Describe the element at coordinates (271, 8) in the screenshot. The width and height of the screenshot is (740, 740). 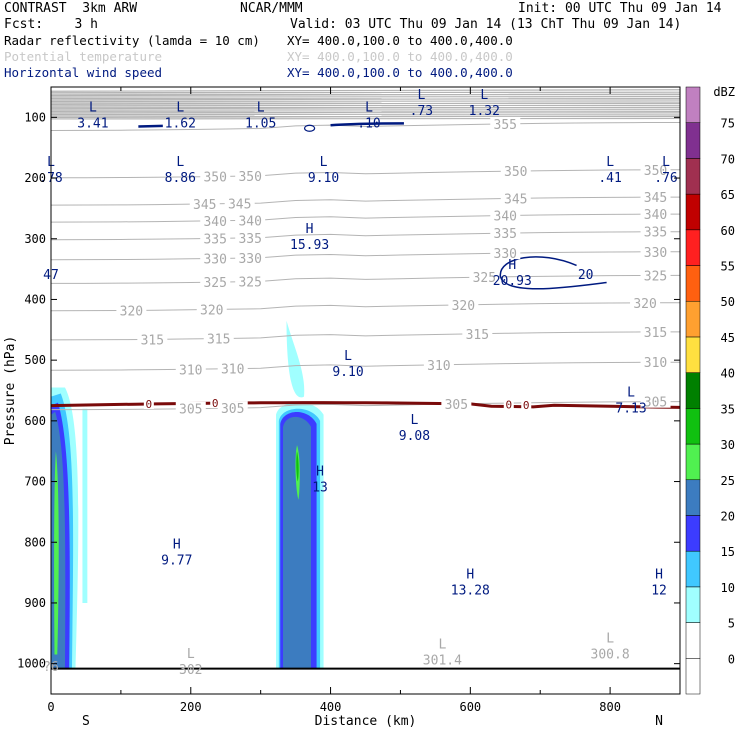
I see `title-center: NCAR/MMM` at that location.